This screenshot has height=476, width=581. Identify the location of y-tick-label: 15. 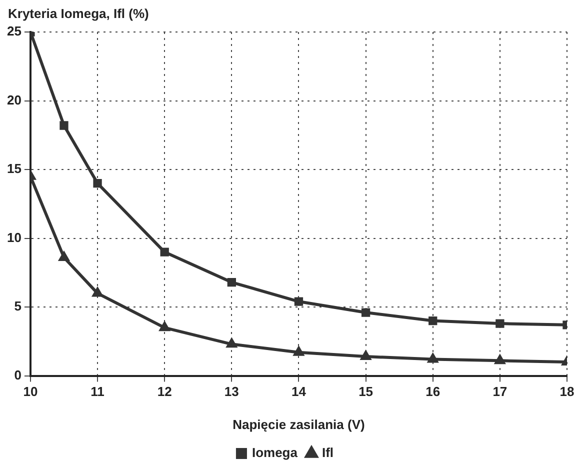
(14, 168).